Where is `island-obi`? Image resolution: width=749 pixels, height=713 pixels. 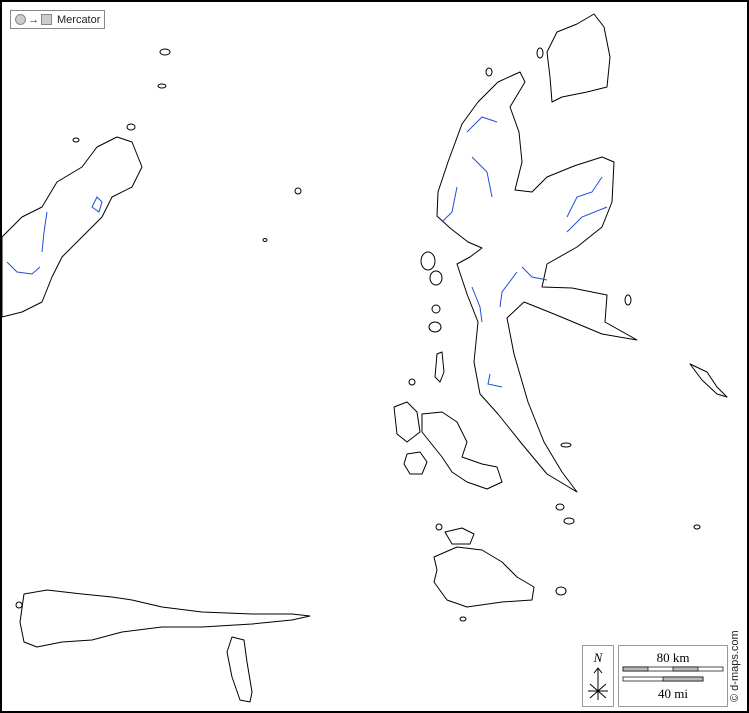
island-obi is located at coordinates (484, 577).